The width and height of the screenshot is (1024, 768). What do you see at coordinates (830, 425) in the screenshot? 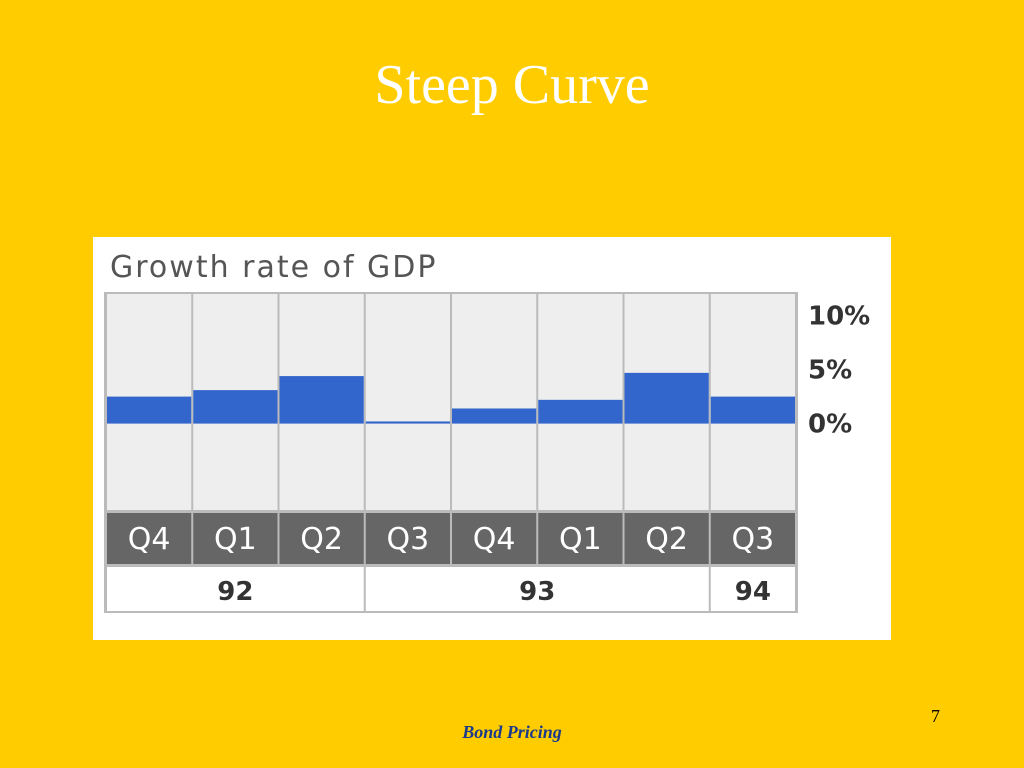
I see `y-tick-label: 0%` at bounding box center [830, 425].